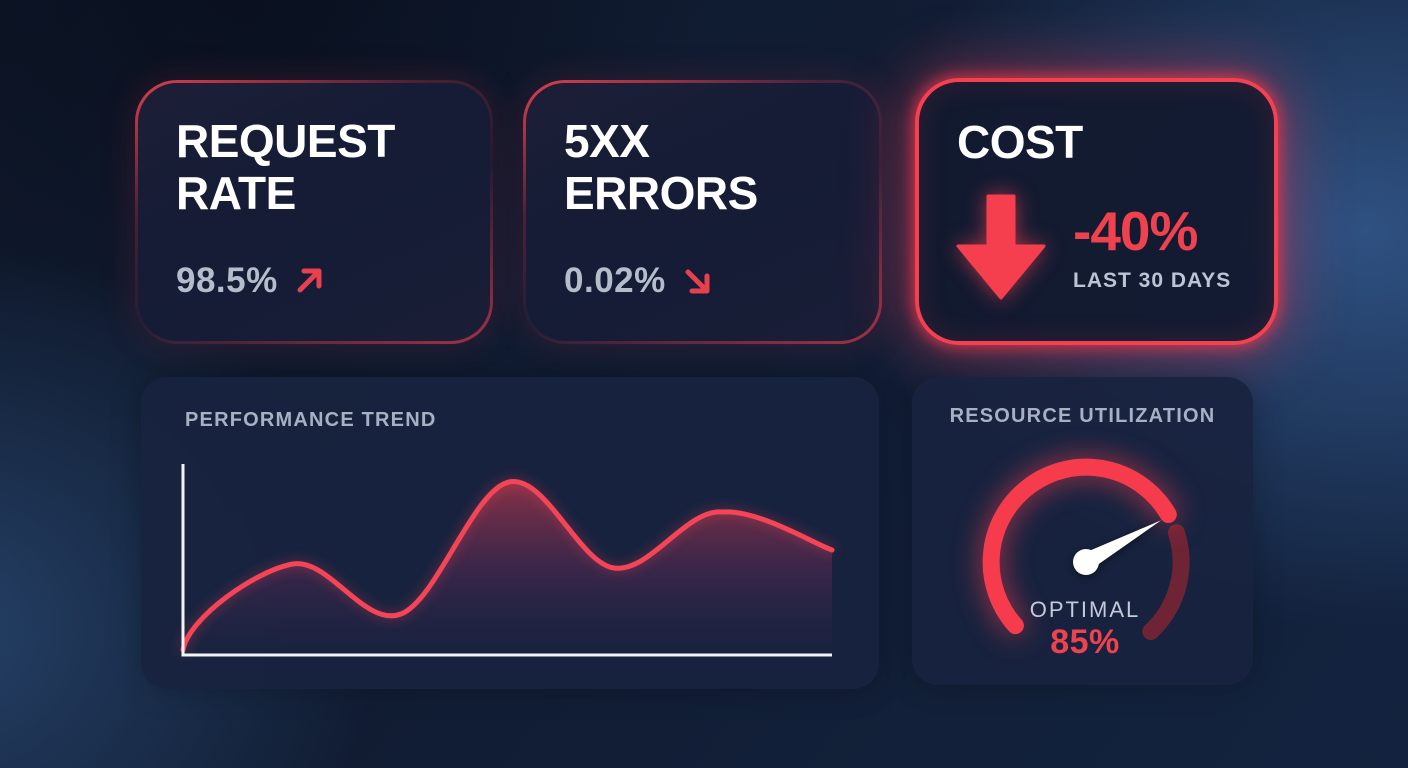  What do you see at coordinates (285, 167) in the screenshot?
I see `kpi-title-request-rate: REQUEST RATE` at bounding box center [285, 167].